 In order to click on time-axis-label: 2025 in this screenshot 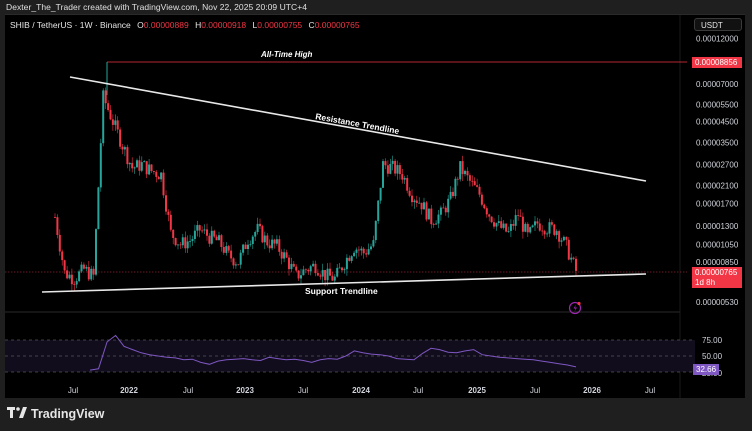, I will do `click(477, 390)`.